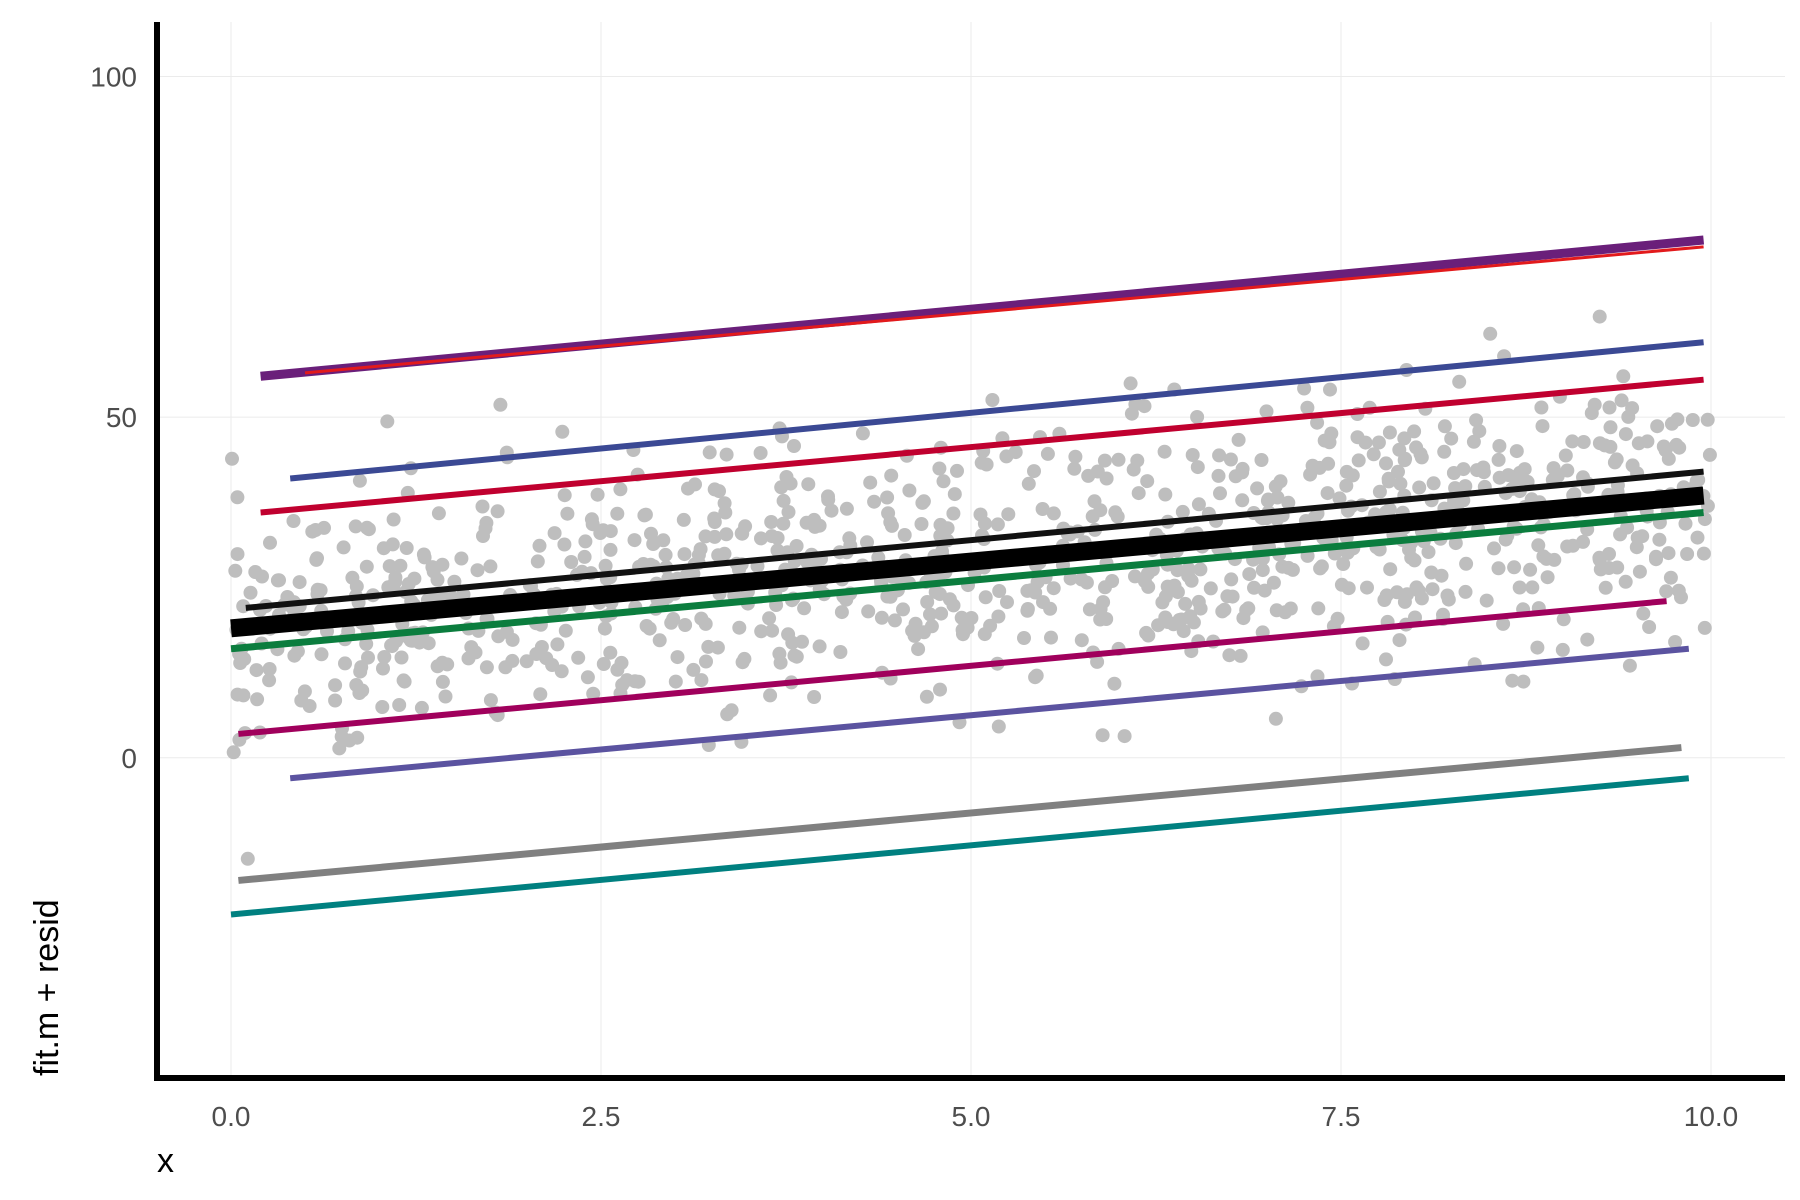 This screenshot has height=1200, width=1800. What do you see at coordinates (601, 1116) in the screenshot?
I see `x-tick-label: 2.5` at bounding box center [601, 1116].